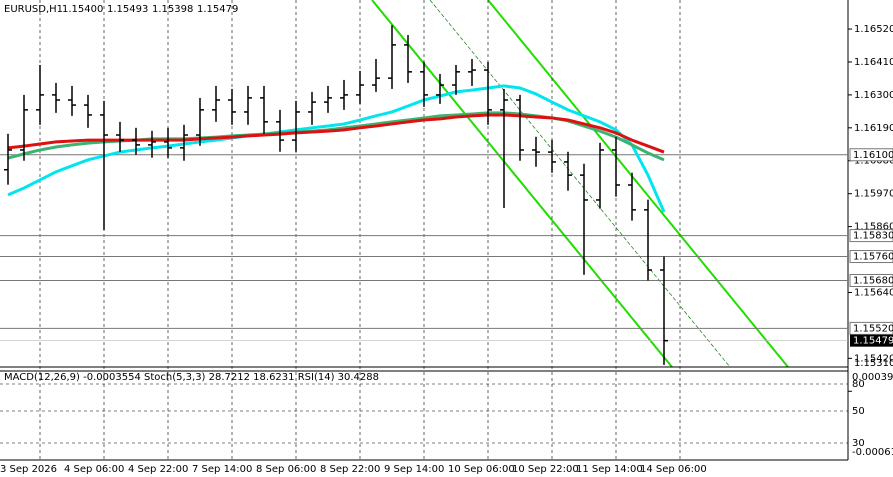 The width and height of the screenshot is (893, 477). What do you see at coordinates (858, 411) in the screenshot?
I see `indicator-axis-label: 50` at bounding box center [858, 411].